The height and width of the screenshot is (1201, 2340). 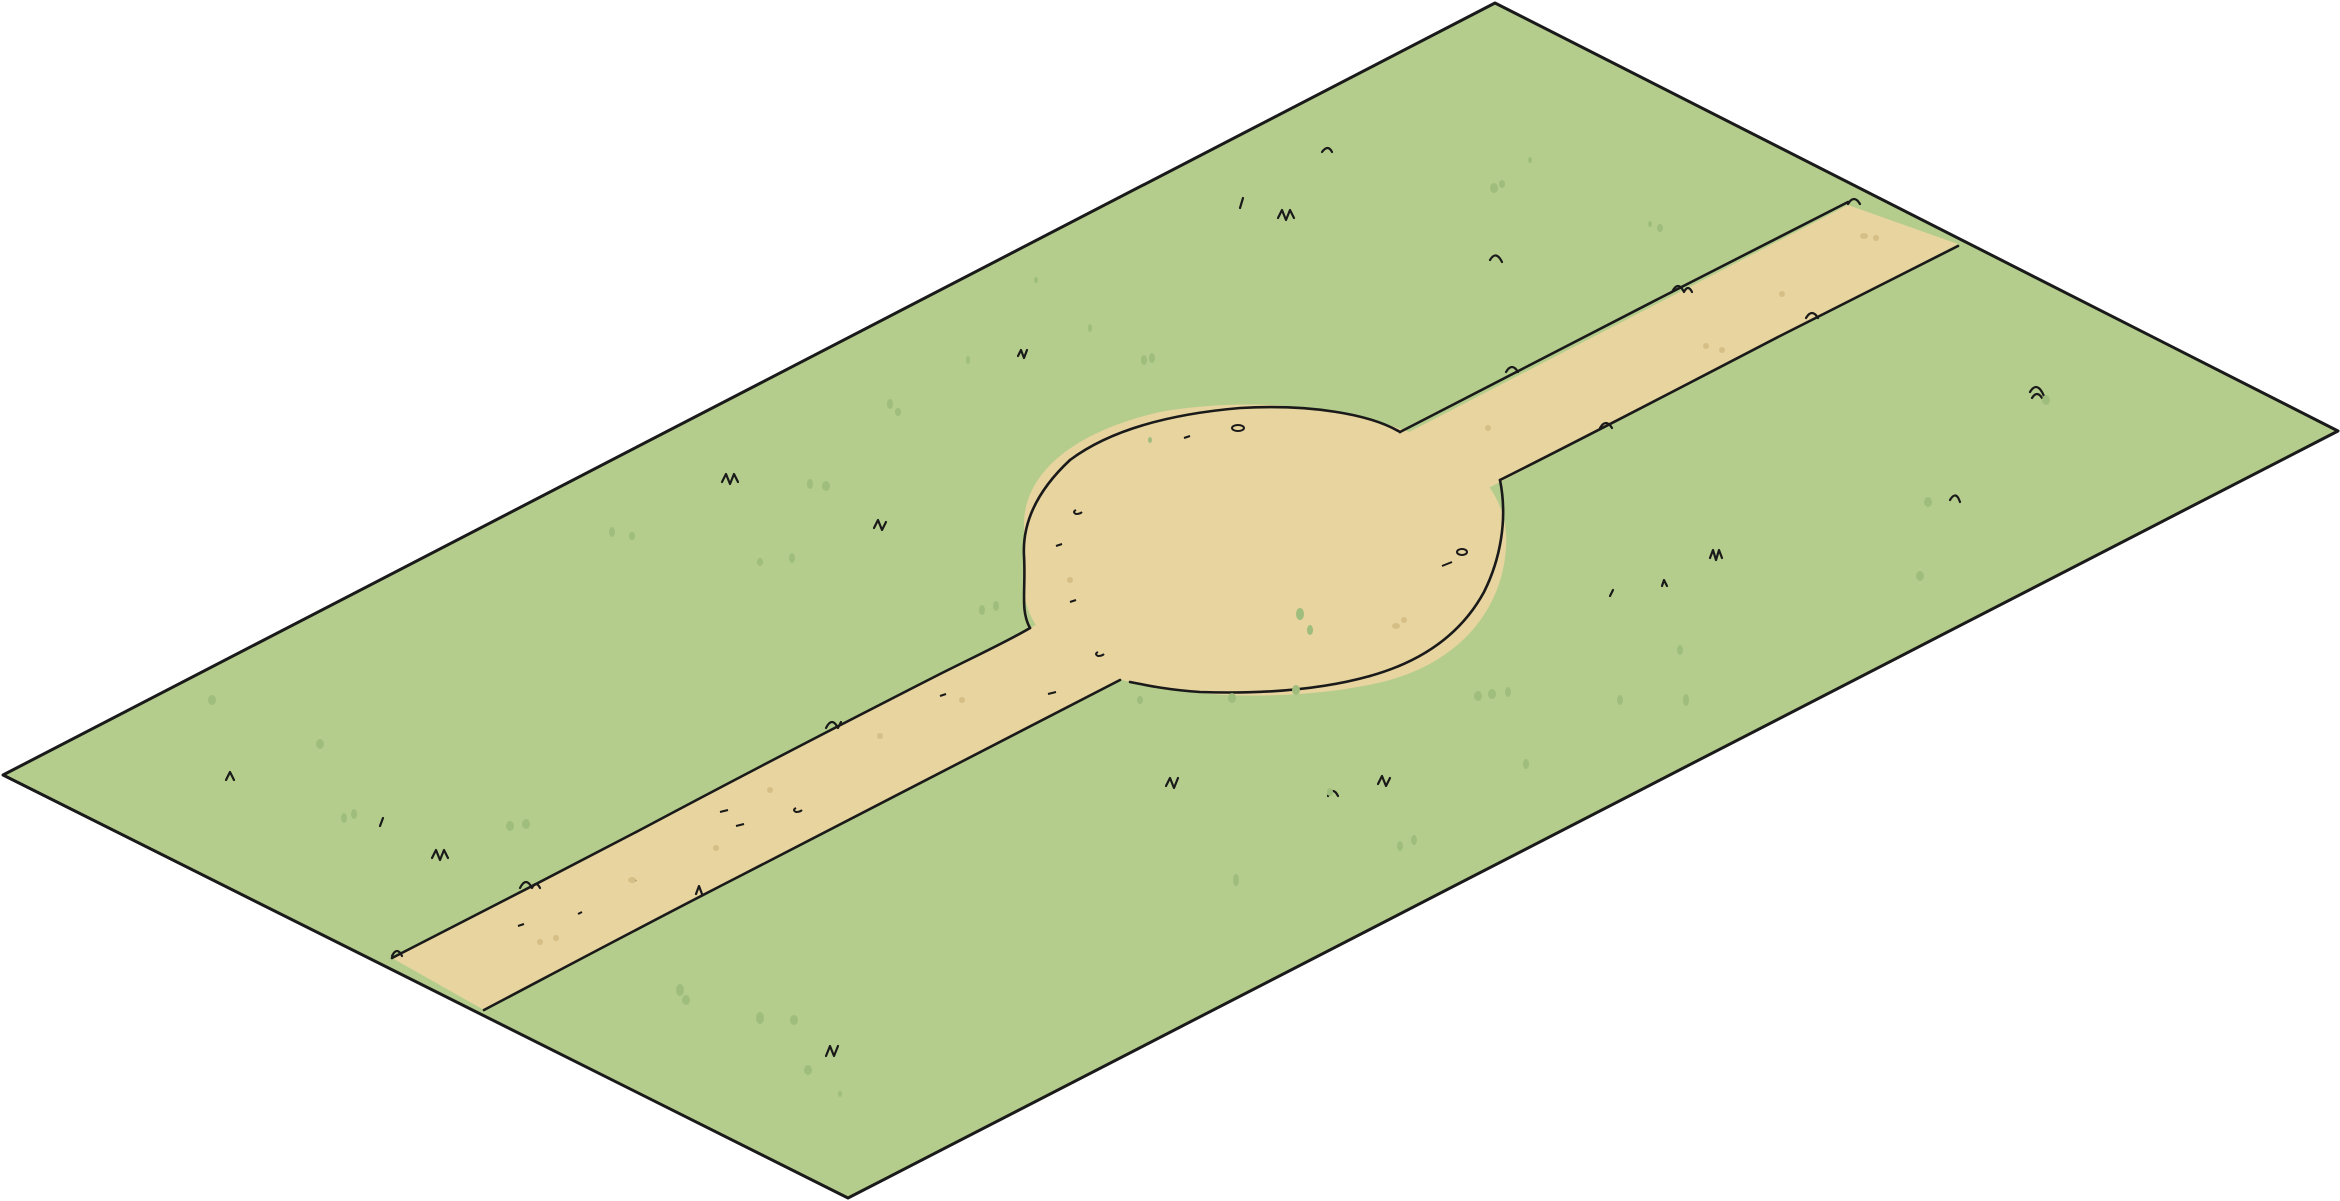 What do you see at coordinates (711, 793) in the screenshot?
I see `path-edge-upper-left` at bounding box center [711, 793].